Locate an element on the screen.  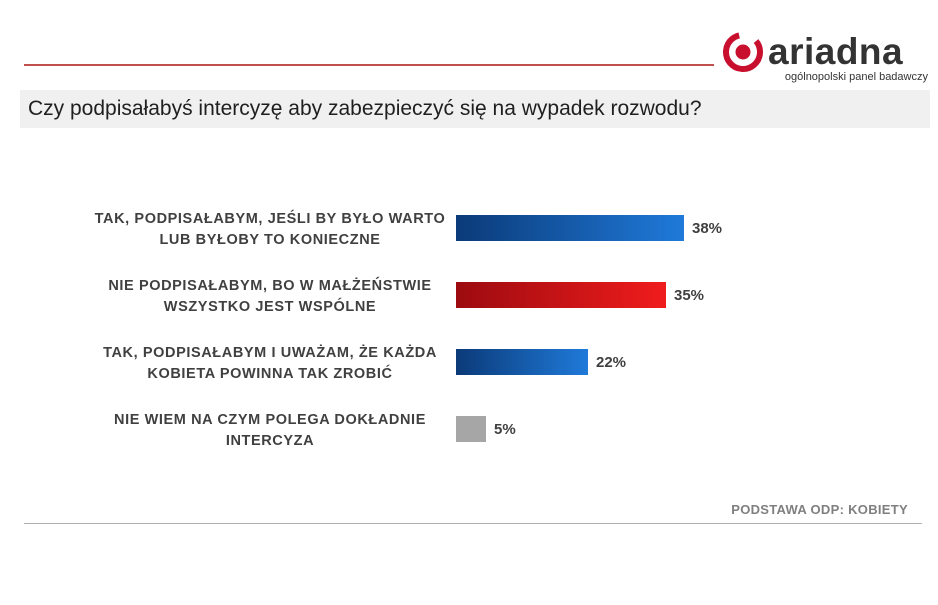
category-label: NIE PODPISAŁABYM, BO W MAŁŻEŃSTWIE is located at coordinates (269, 285).